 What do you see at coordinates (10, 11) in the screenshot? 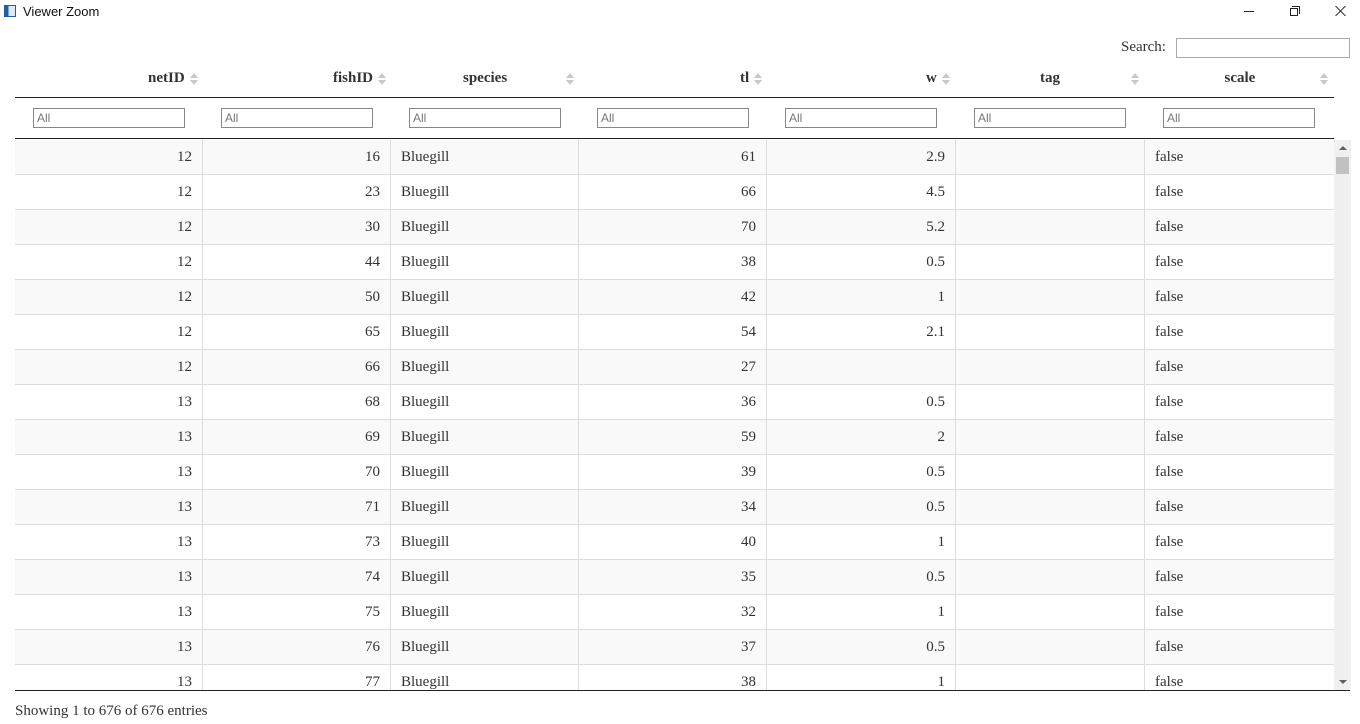
I see `app-window-icon` at bounding box center [10, 11].